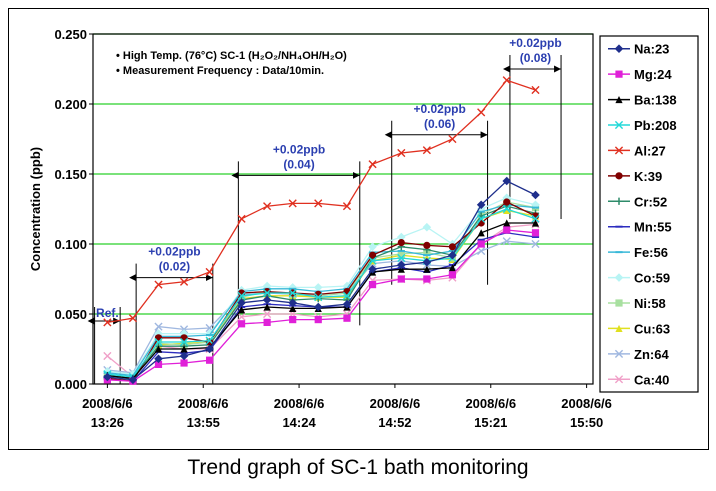  I want to click on legend-item: Cr:52, so click(637, 201).